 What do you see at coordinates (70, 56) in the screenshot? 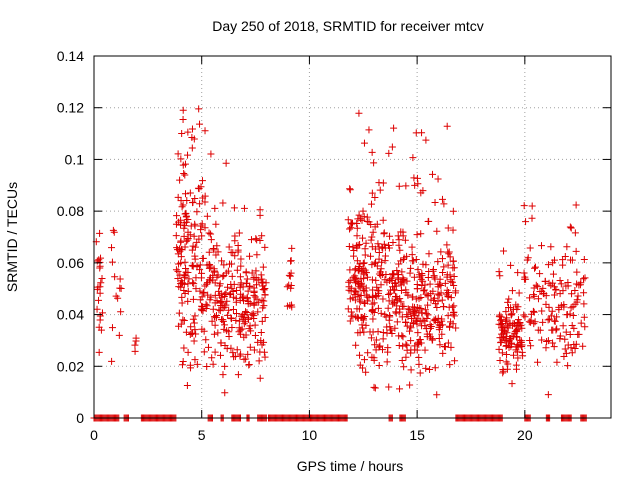
I see `y-tick-label: 0.14` at bounding box center [70, 56].